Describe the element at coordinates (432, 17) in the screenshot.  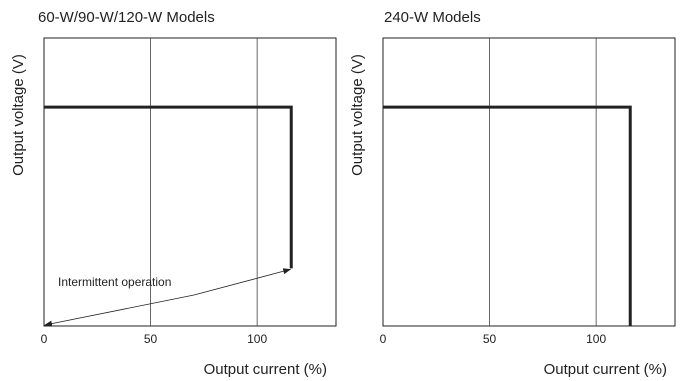
I see `chart-title-2: 240-W Models` at that location.